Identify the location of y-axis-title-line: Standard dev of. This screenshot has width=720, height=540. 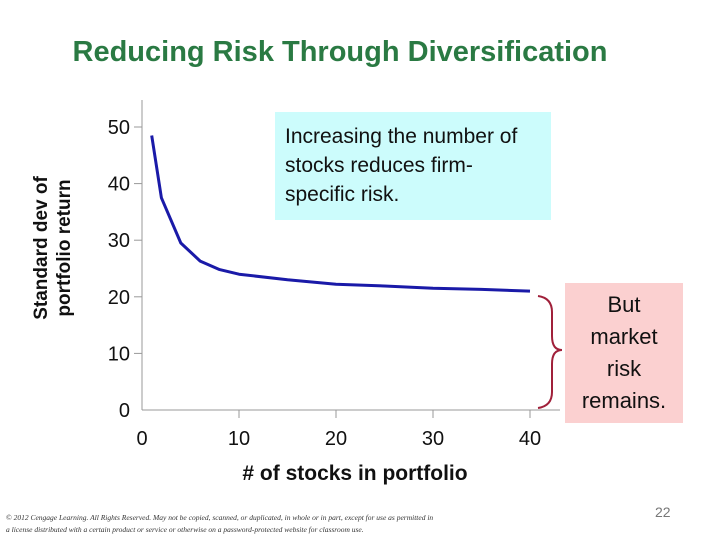
(41, 248).